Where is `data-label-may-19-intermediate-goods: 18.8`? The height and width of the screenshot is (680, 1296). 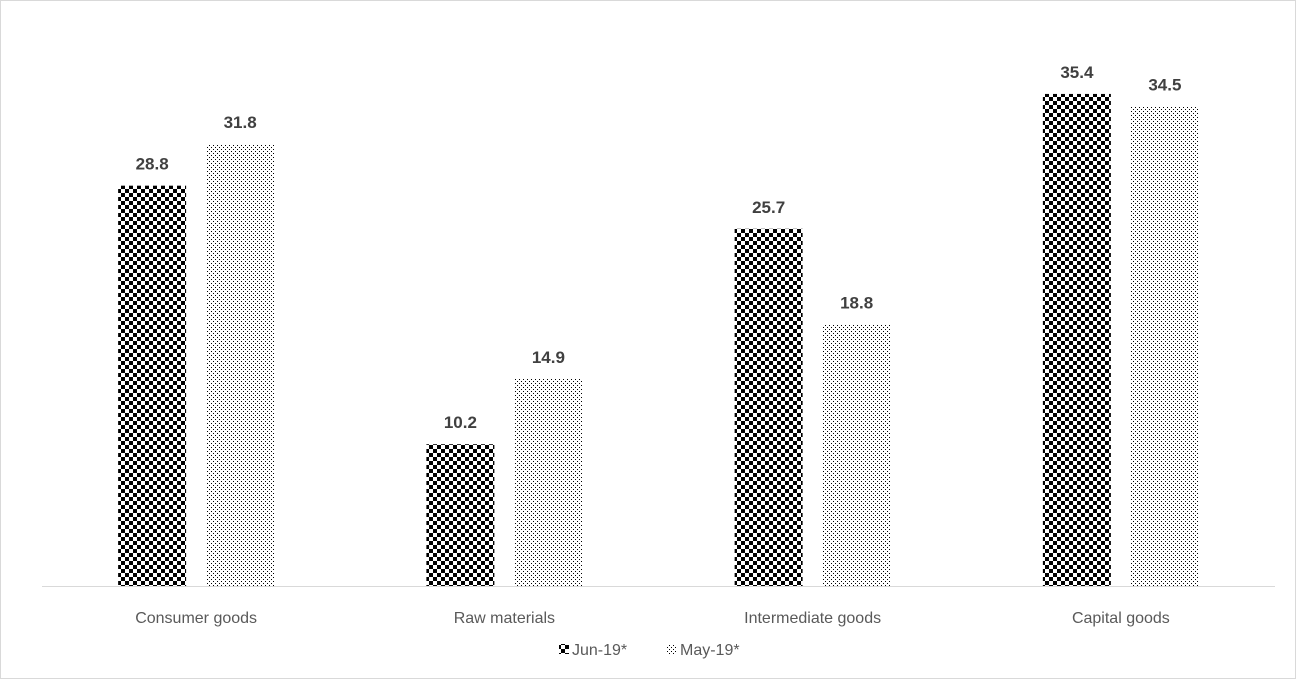
data-label-may-19-intermediate-goods: 18.8 is located at coordinates (856, 303).